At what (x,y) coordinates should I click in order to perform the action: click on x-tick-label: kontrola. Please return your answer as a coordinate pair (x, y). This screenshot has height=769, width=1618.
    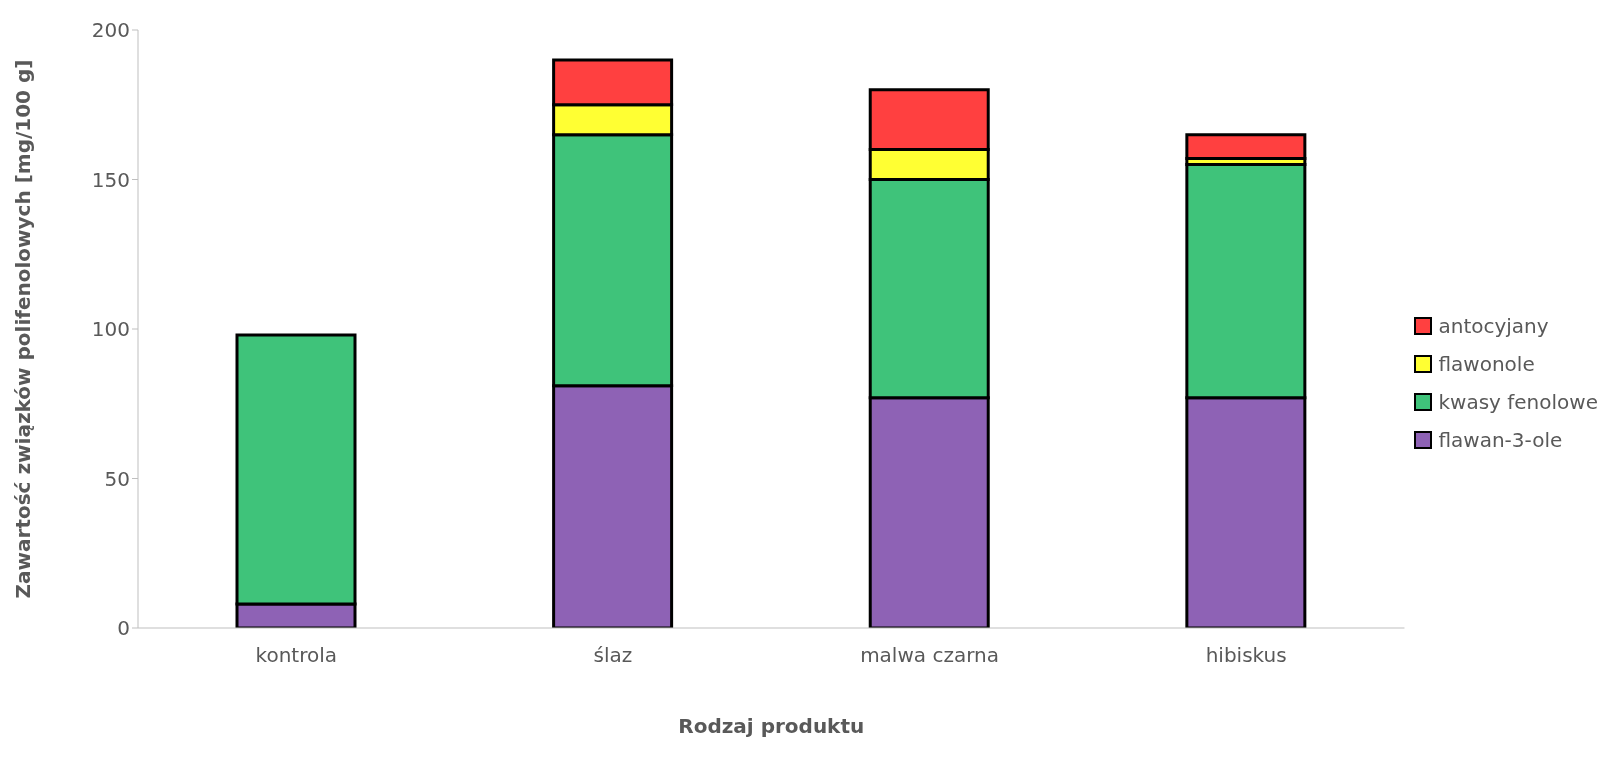
    Looking at the image, I should click on (296, 655).